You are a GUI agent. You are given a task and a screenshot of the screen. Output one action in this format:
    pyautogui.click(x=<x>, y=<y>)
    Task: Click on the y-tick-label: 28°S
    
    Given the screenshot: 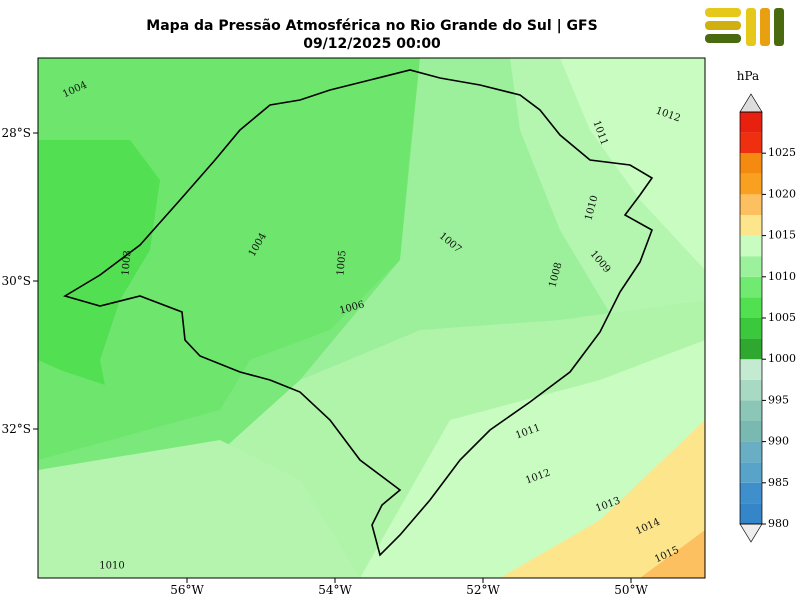 What is the action you would take?
    pyautogui.click(x=17, y=133)
    